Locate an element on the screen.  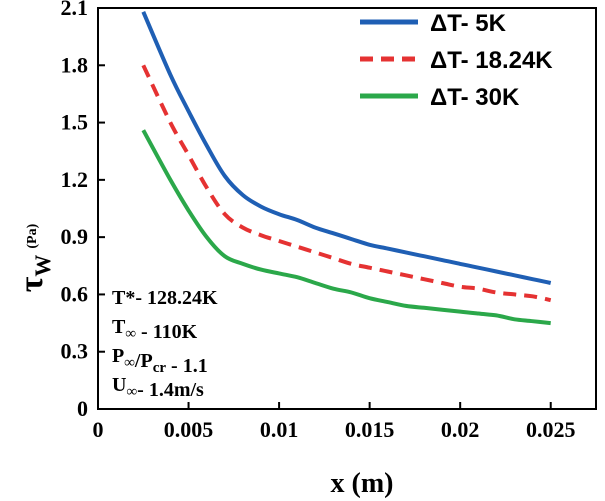
legend-label-3: ΔT- 30K is located at coordinates (475, 97).